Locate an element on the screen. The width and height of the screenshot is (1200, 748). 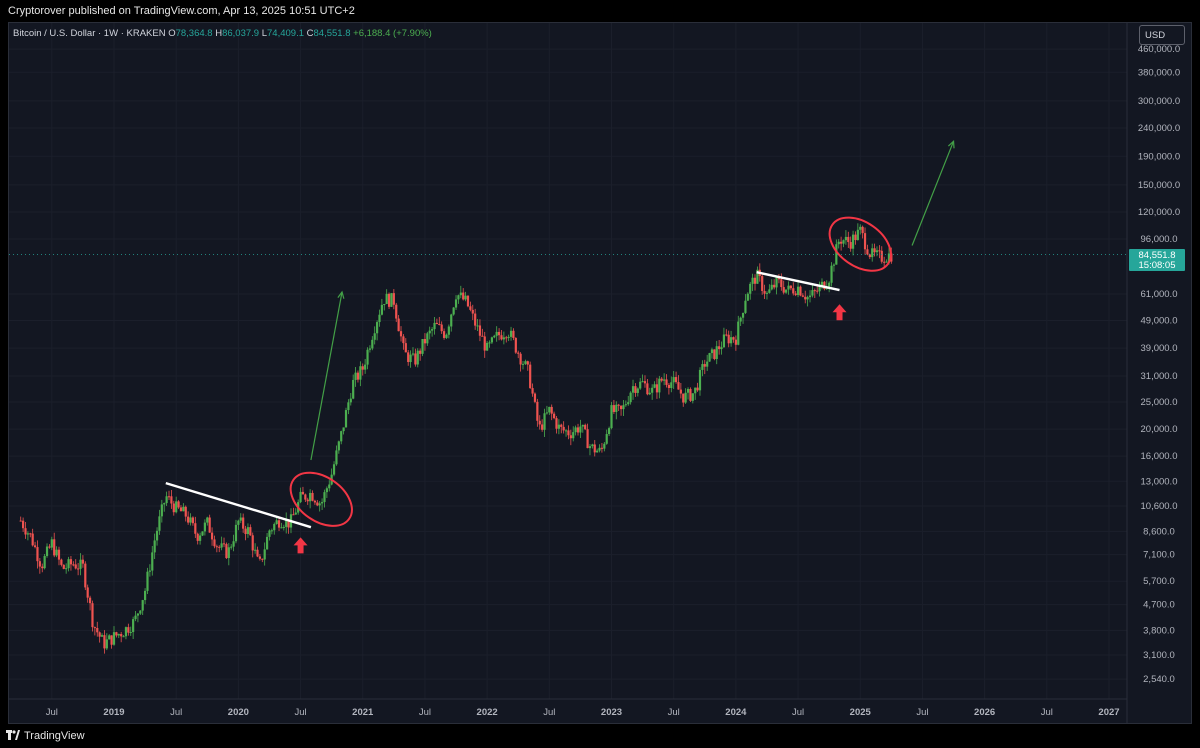
price-tick-label: 39,000.0 is located at coordinates (1159, 348).